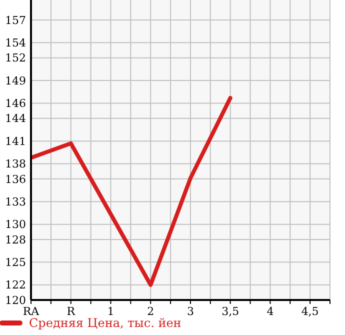  I want to click on y-tick-label: 146, so click(15, 103).